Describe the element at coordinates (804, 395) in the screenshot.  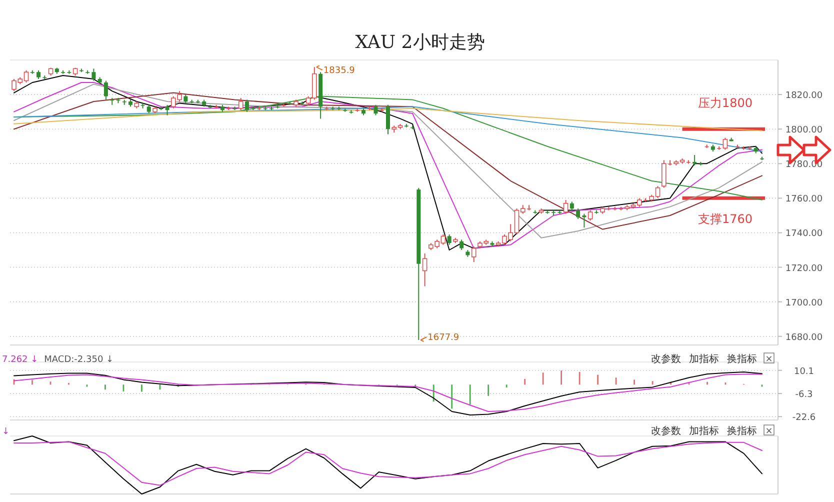
I see `y-tick-label: -6.3` at that location.